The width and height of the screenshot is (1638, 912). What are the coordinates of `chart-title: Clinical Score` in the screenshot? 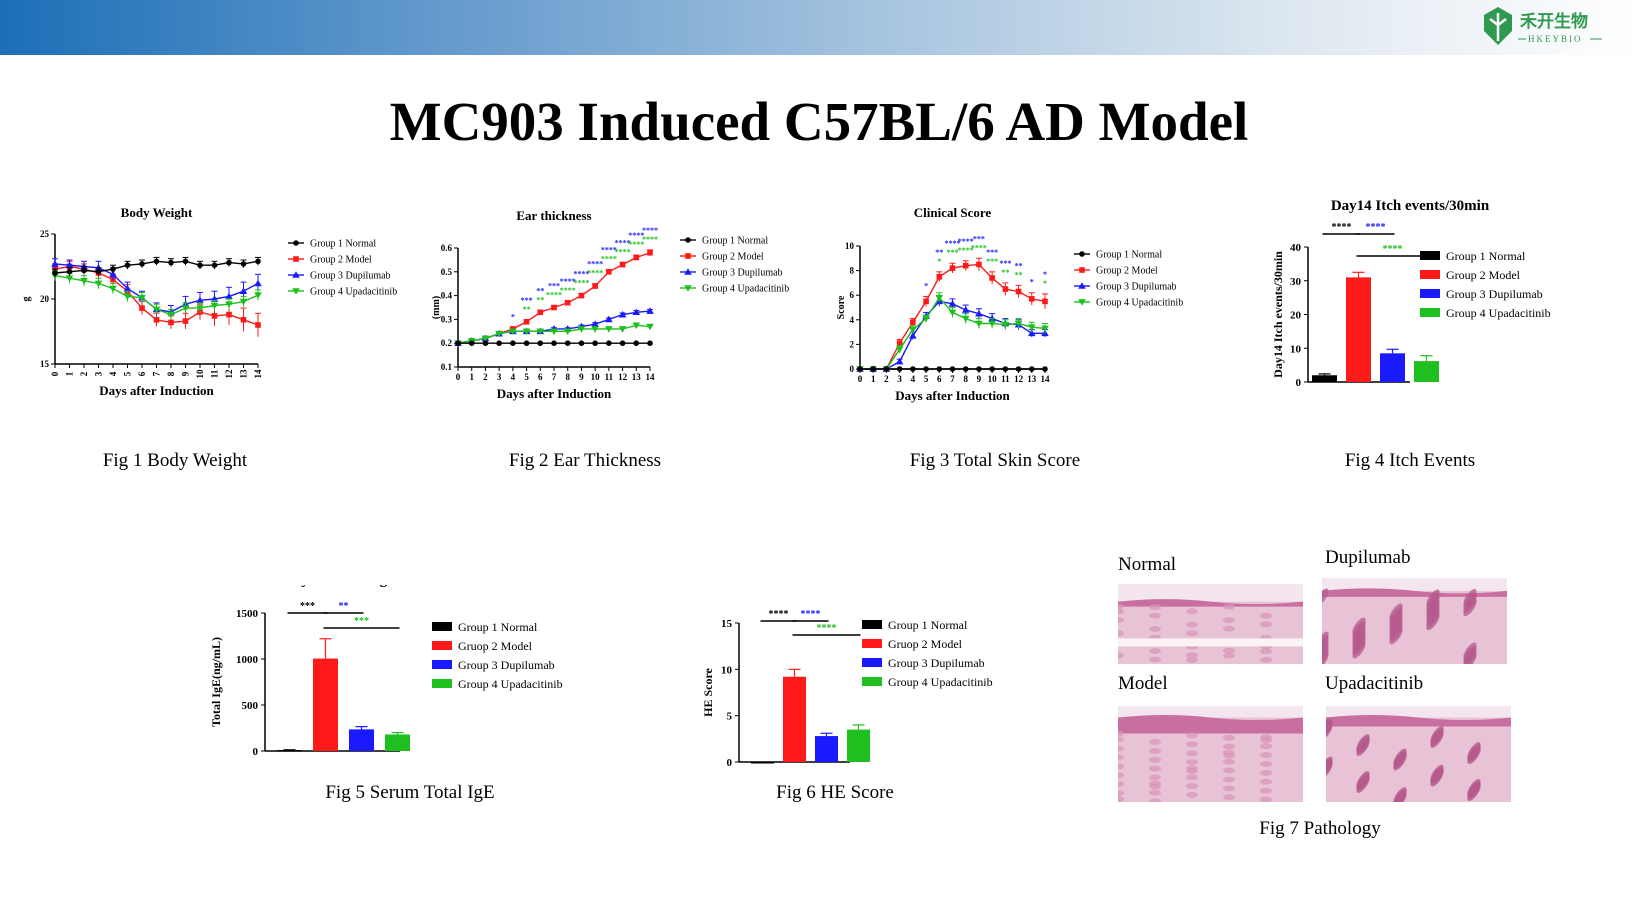 It's located at (953, 213).